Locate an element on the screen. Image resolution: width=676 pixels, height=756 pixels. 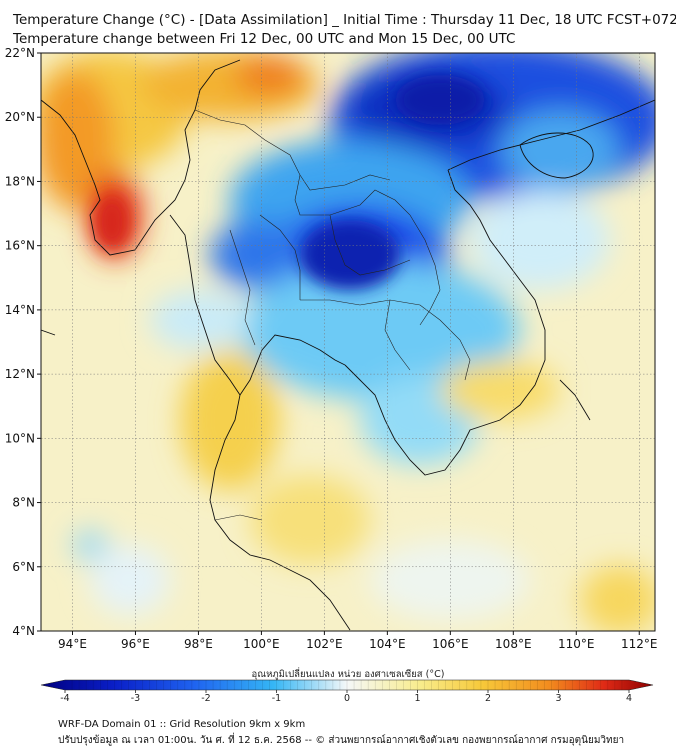
colorbar-tick-label: 0 is located at coordinates (347, 698).